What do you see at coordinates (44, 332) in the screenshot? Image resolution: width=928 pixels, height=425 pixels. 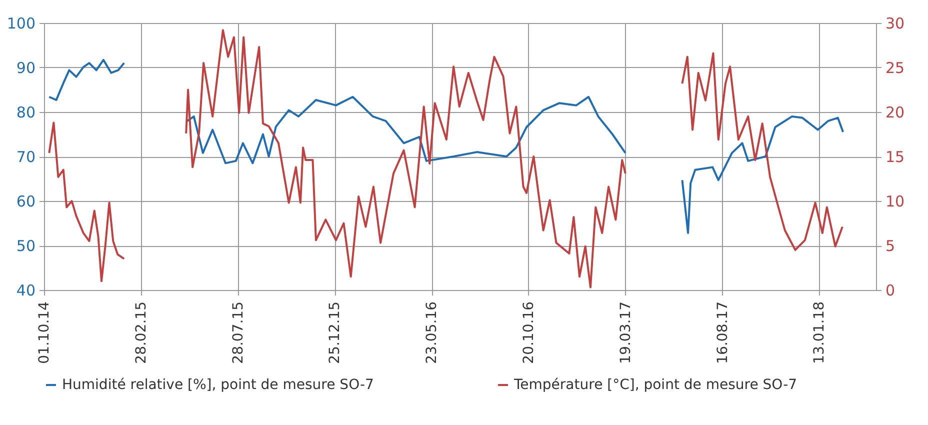 I see `x-tick-label: 01.10.14` at bounding box center [44, 332].